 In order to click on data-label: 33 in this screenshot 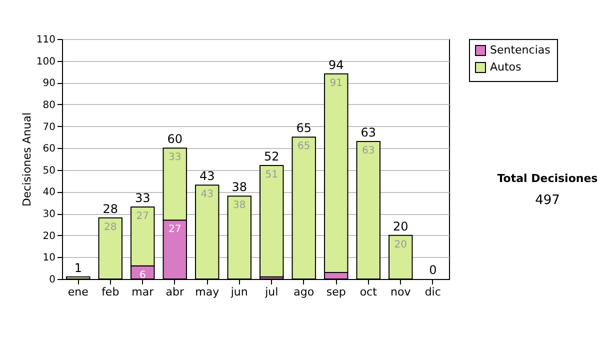, I will do `click(175, 158)`.